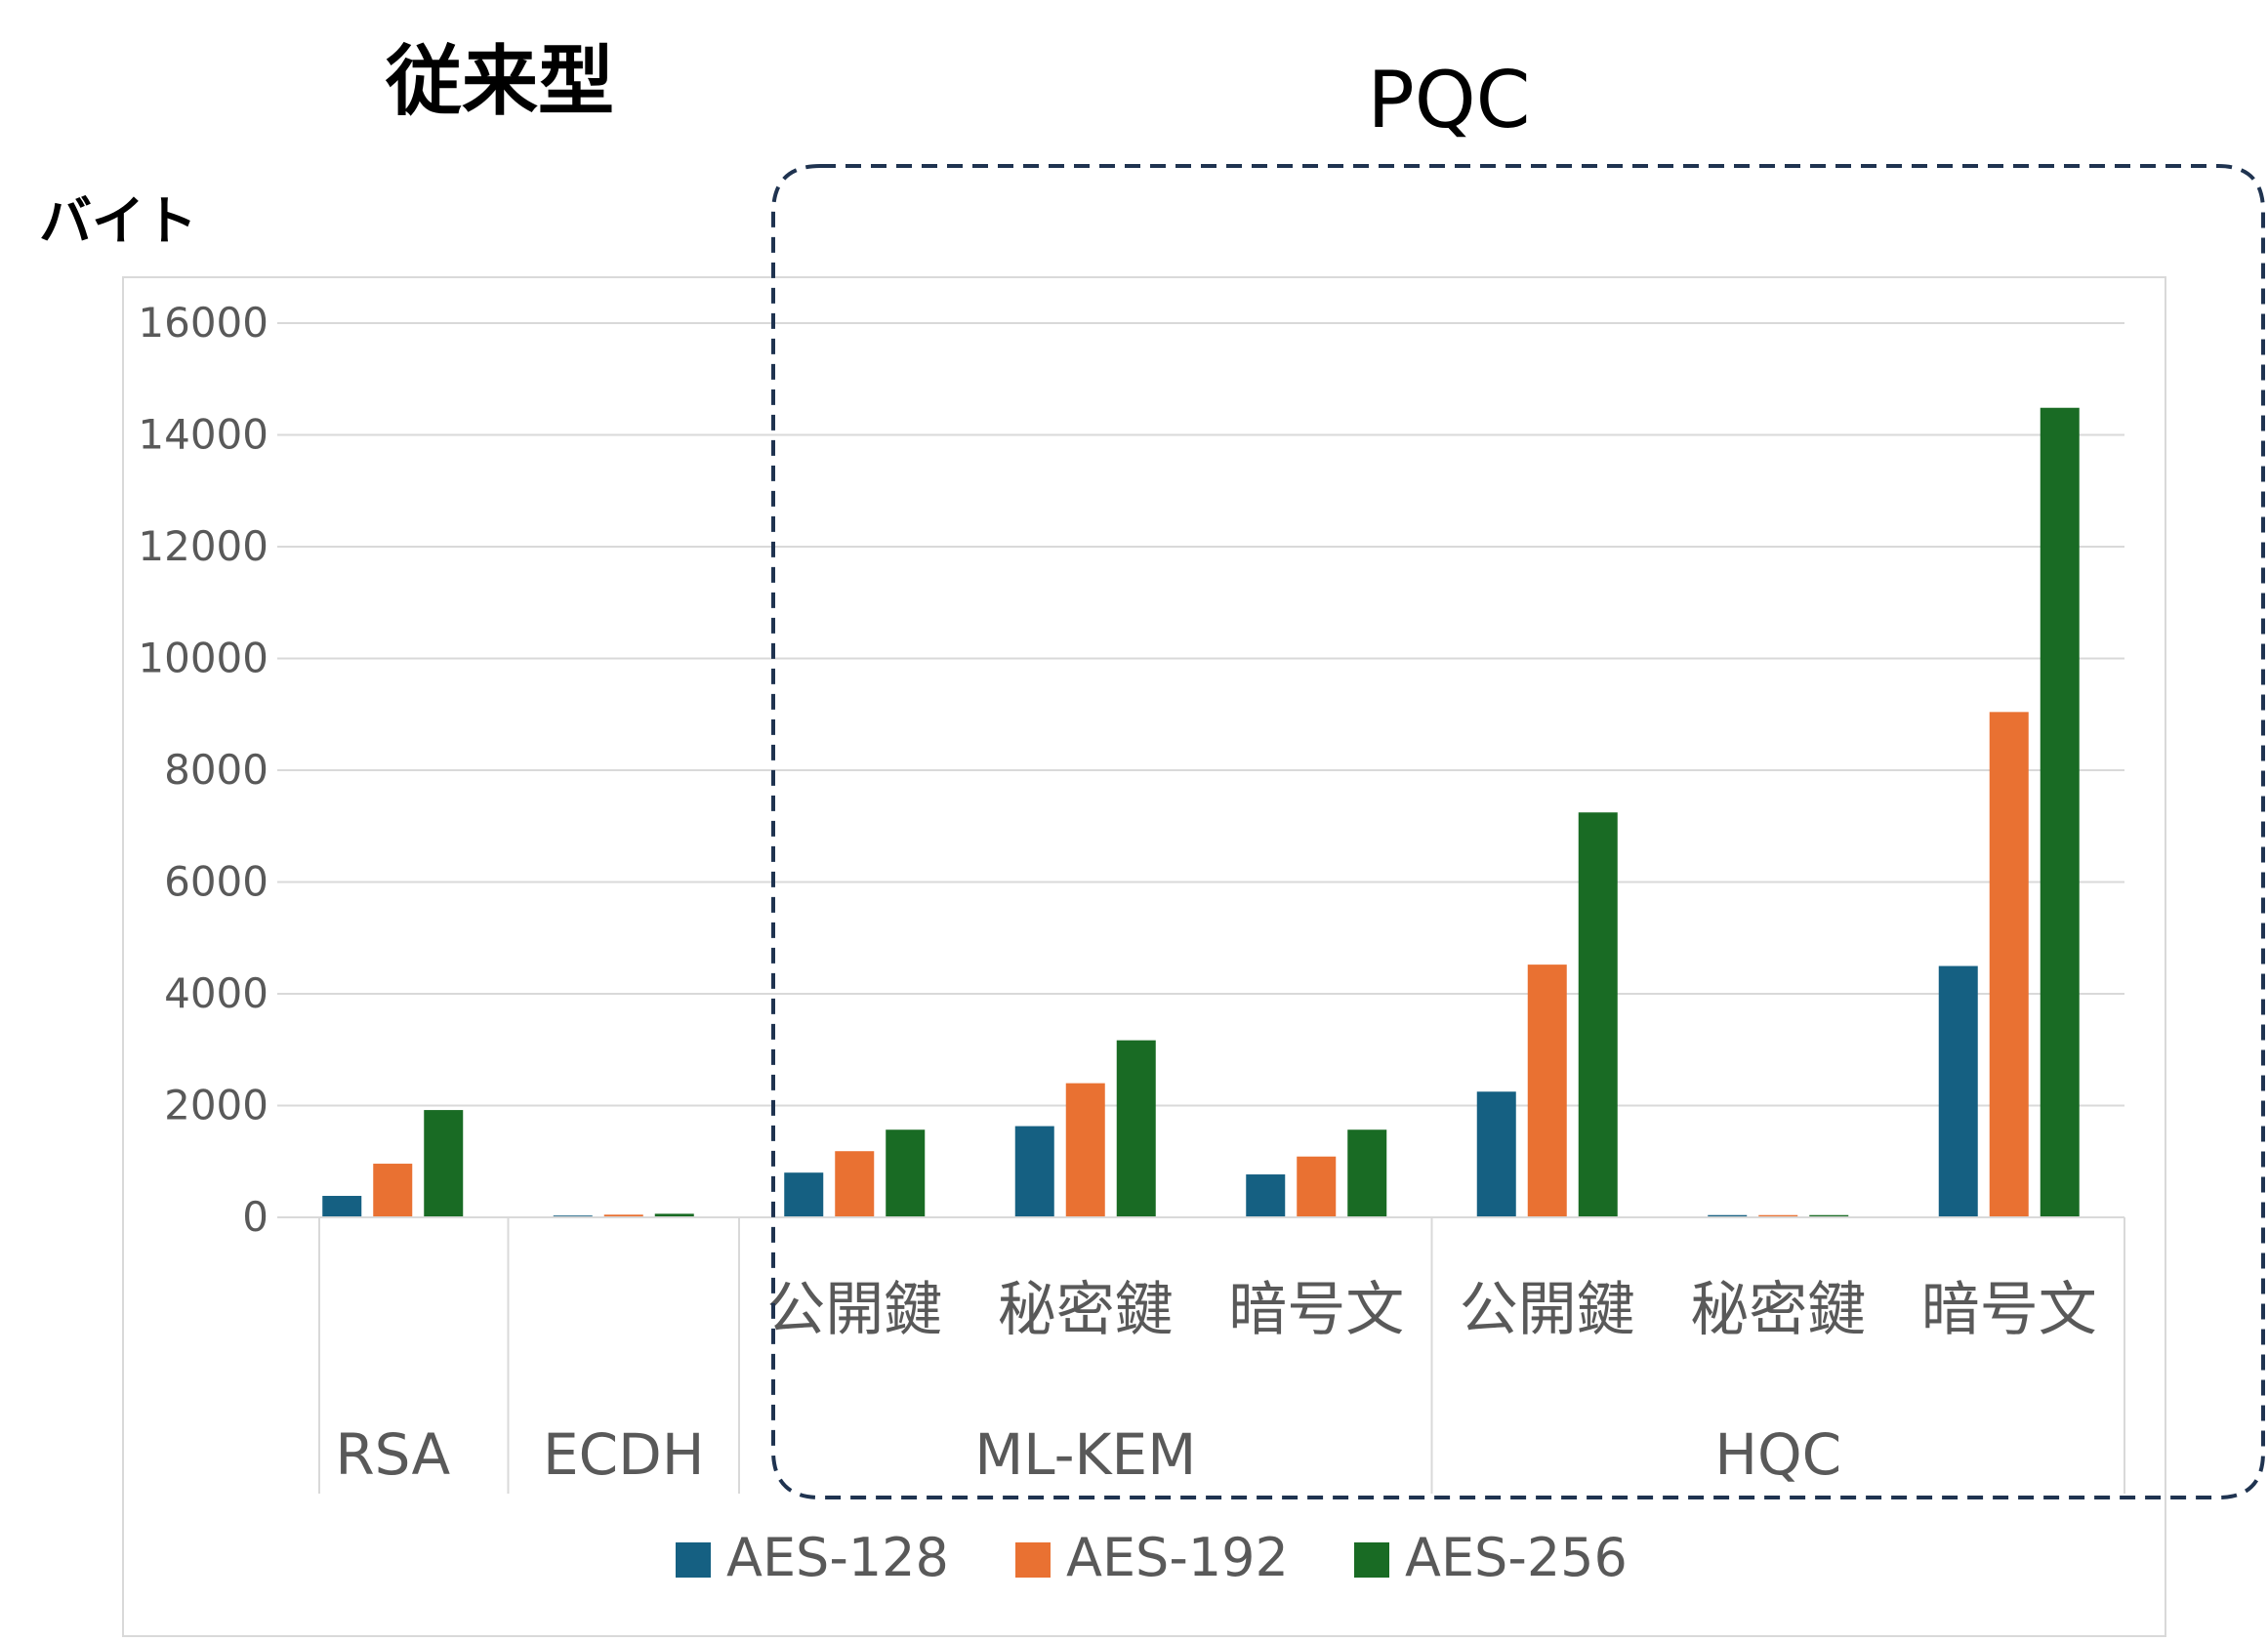 This screenshot has height=1642, width=2268. What do you see at coordinates (1449, 100) in the screenshot?
I see `pqc-label: PQC` at bounding box center [1449, 100].